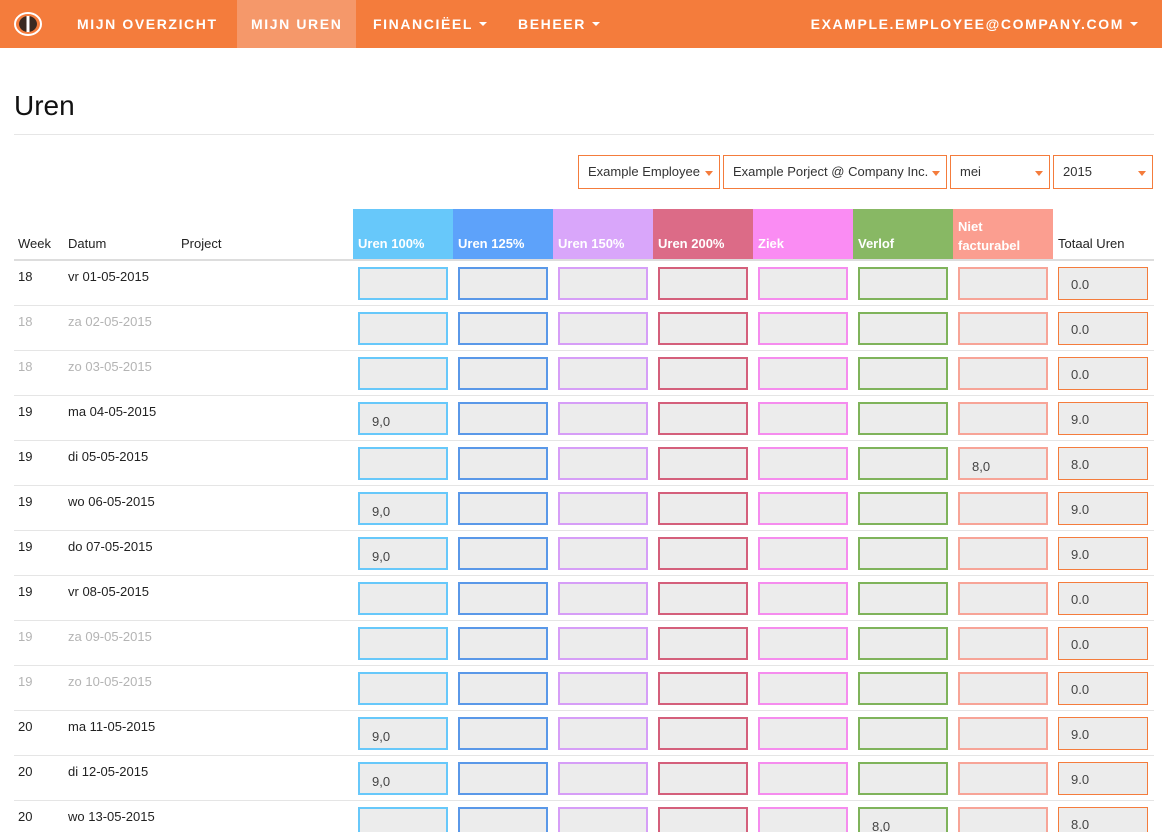 The width and height of the screenshot is (1162, 832). I want to click on app-logo, so click(28, 24).